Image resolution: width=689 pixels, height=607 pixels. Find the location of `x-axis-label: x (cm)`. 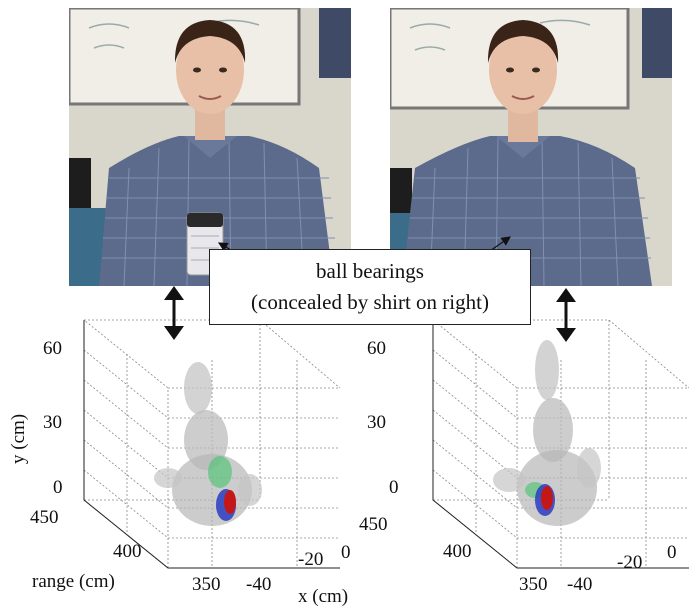

x-axis-label: x (cm) is located at coordinates (323, 596).